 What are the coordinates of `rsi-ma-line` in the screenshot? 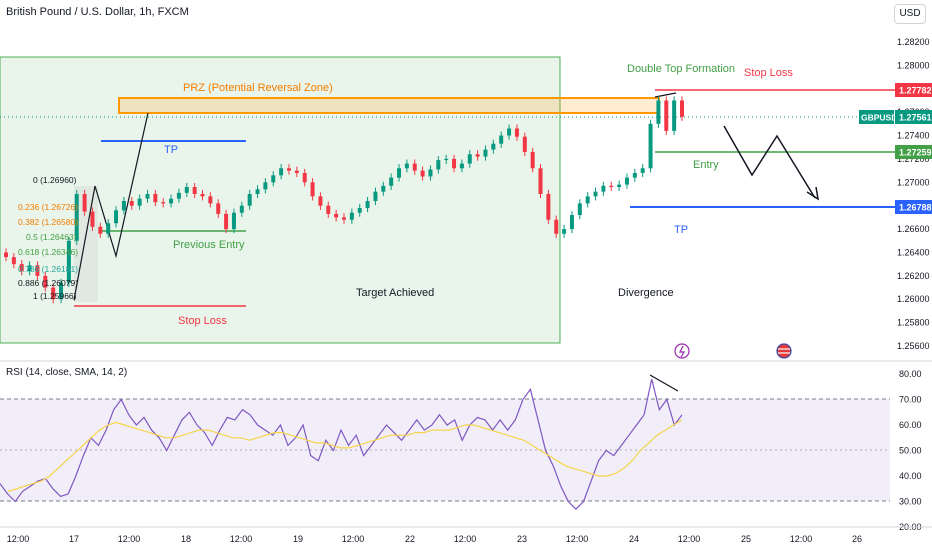 It's located at (345, 455).